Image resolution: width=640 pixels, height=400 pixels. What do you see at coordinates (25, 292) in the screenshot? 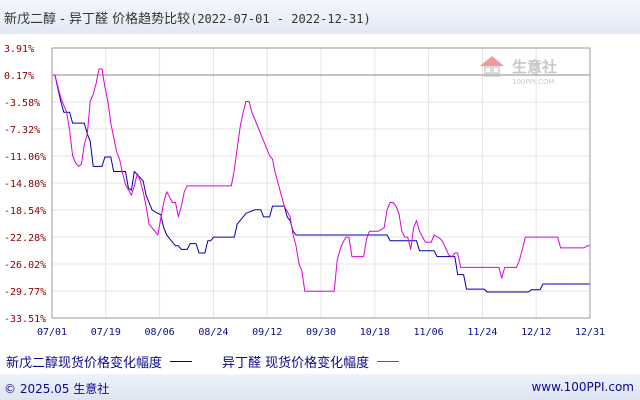
I see `y-tick-label: -29.77%` at bounding box center [25, 292].